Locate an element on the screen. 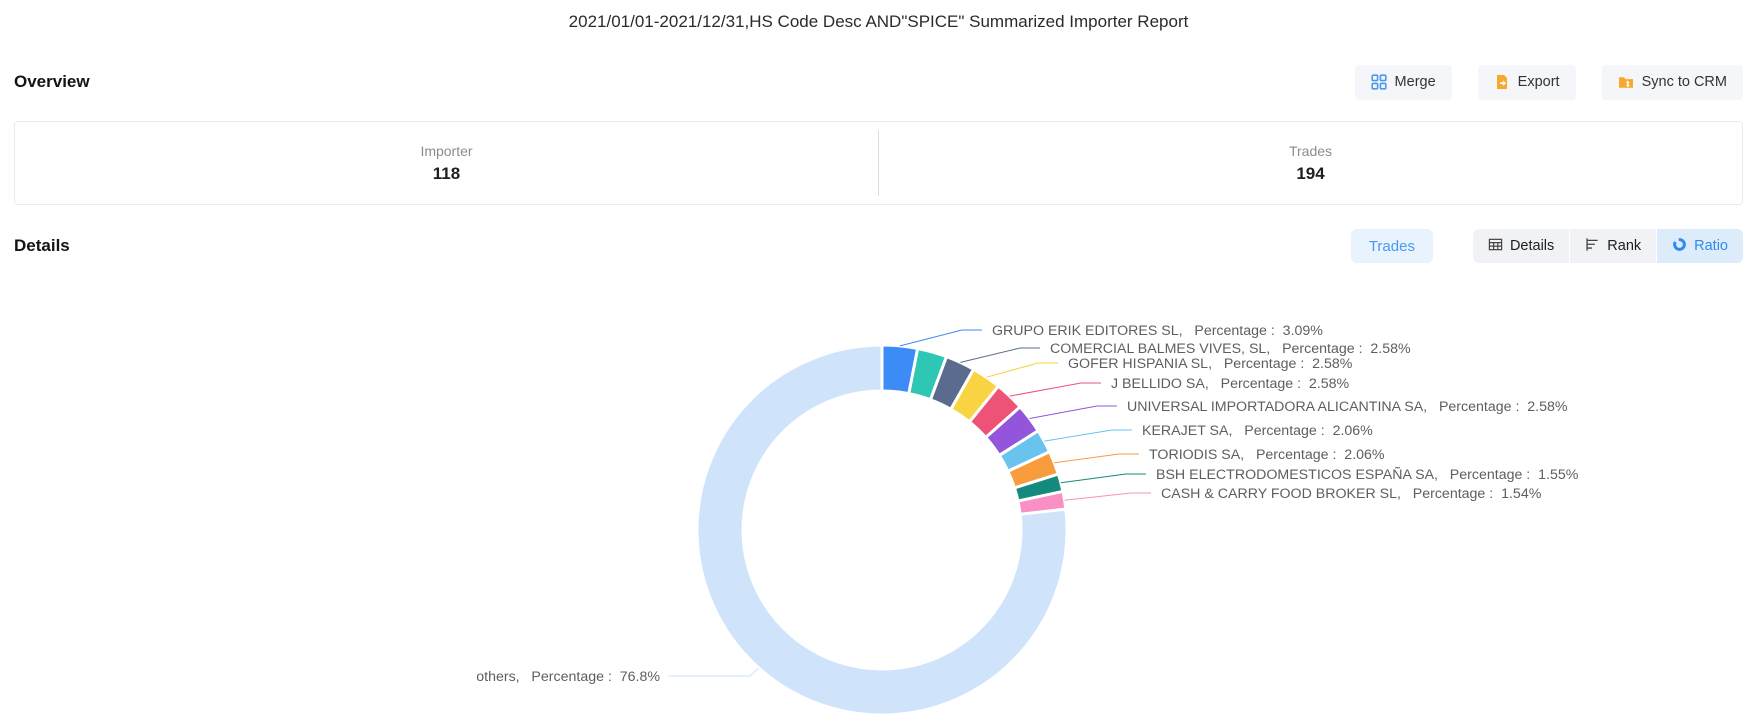 This screenshot has height=724, width=1757. stat-importer-label: Importer is located at coordinates (446, 150).